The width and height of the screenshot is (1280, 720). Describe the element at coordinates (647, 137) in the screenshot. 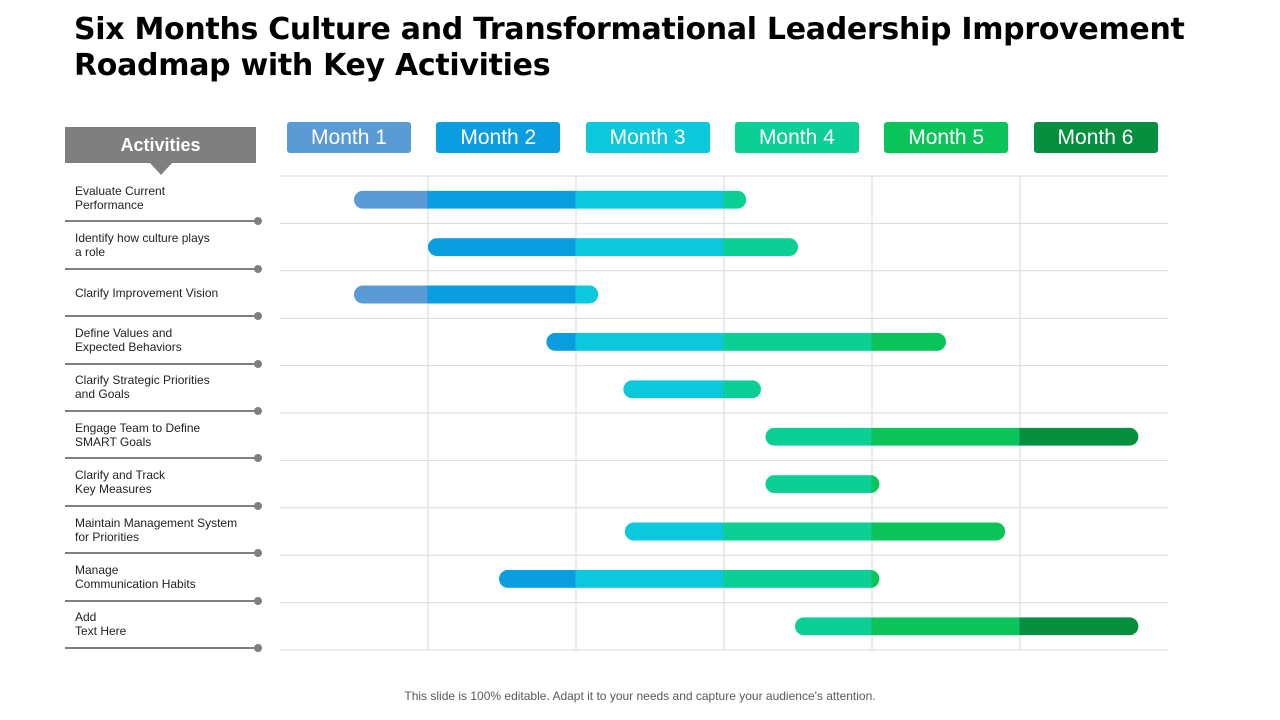

I see `month-header-3: Month 3` at that location.